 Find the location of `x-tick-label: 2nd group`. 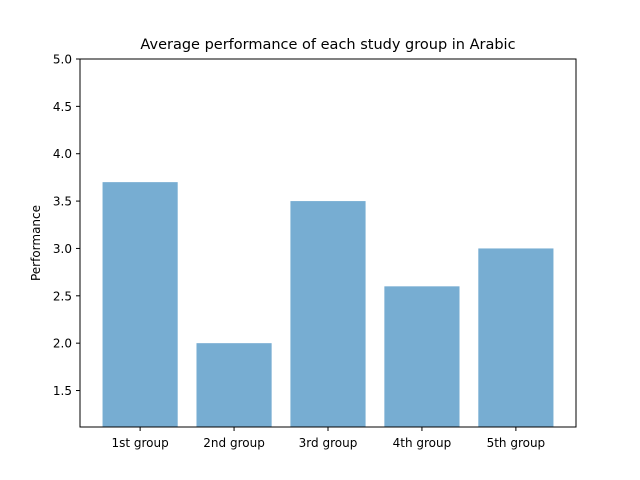

x-tick-label: 2nd group is located at coordinates (234, 443).